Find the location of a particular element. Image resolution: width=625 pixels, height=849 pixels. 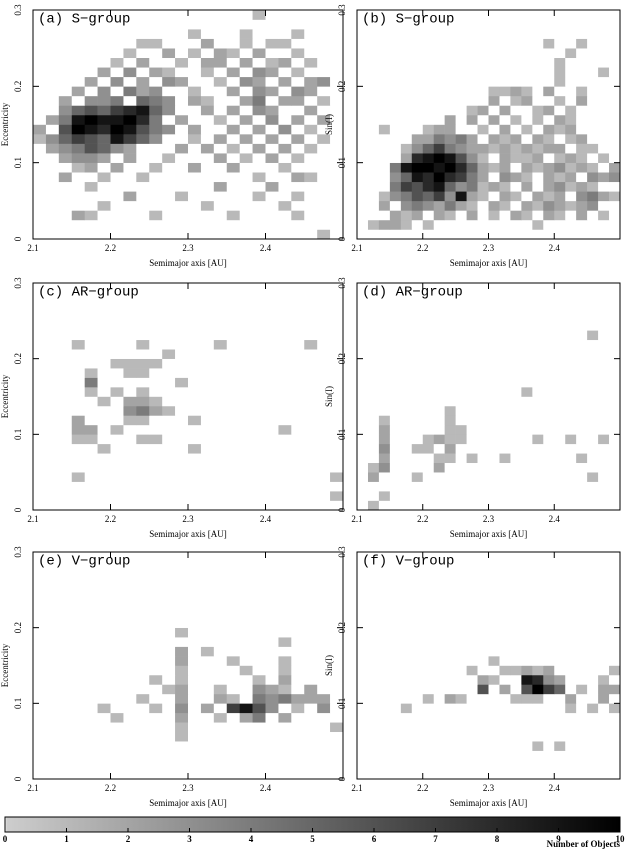

y-tick-label: 0 is located at coordinates (18, 778).